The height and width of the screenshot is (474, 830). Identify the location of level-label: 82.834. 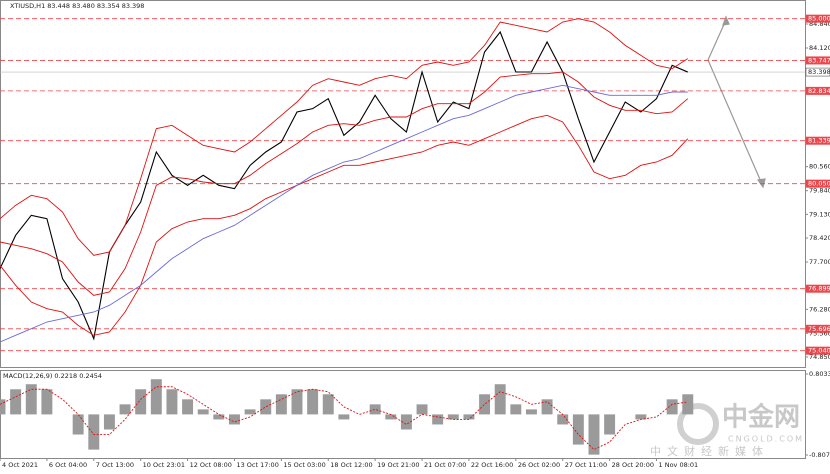
(819, 91).